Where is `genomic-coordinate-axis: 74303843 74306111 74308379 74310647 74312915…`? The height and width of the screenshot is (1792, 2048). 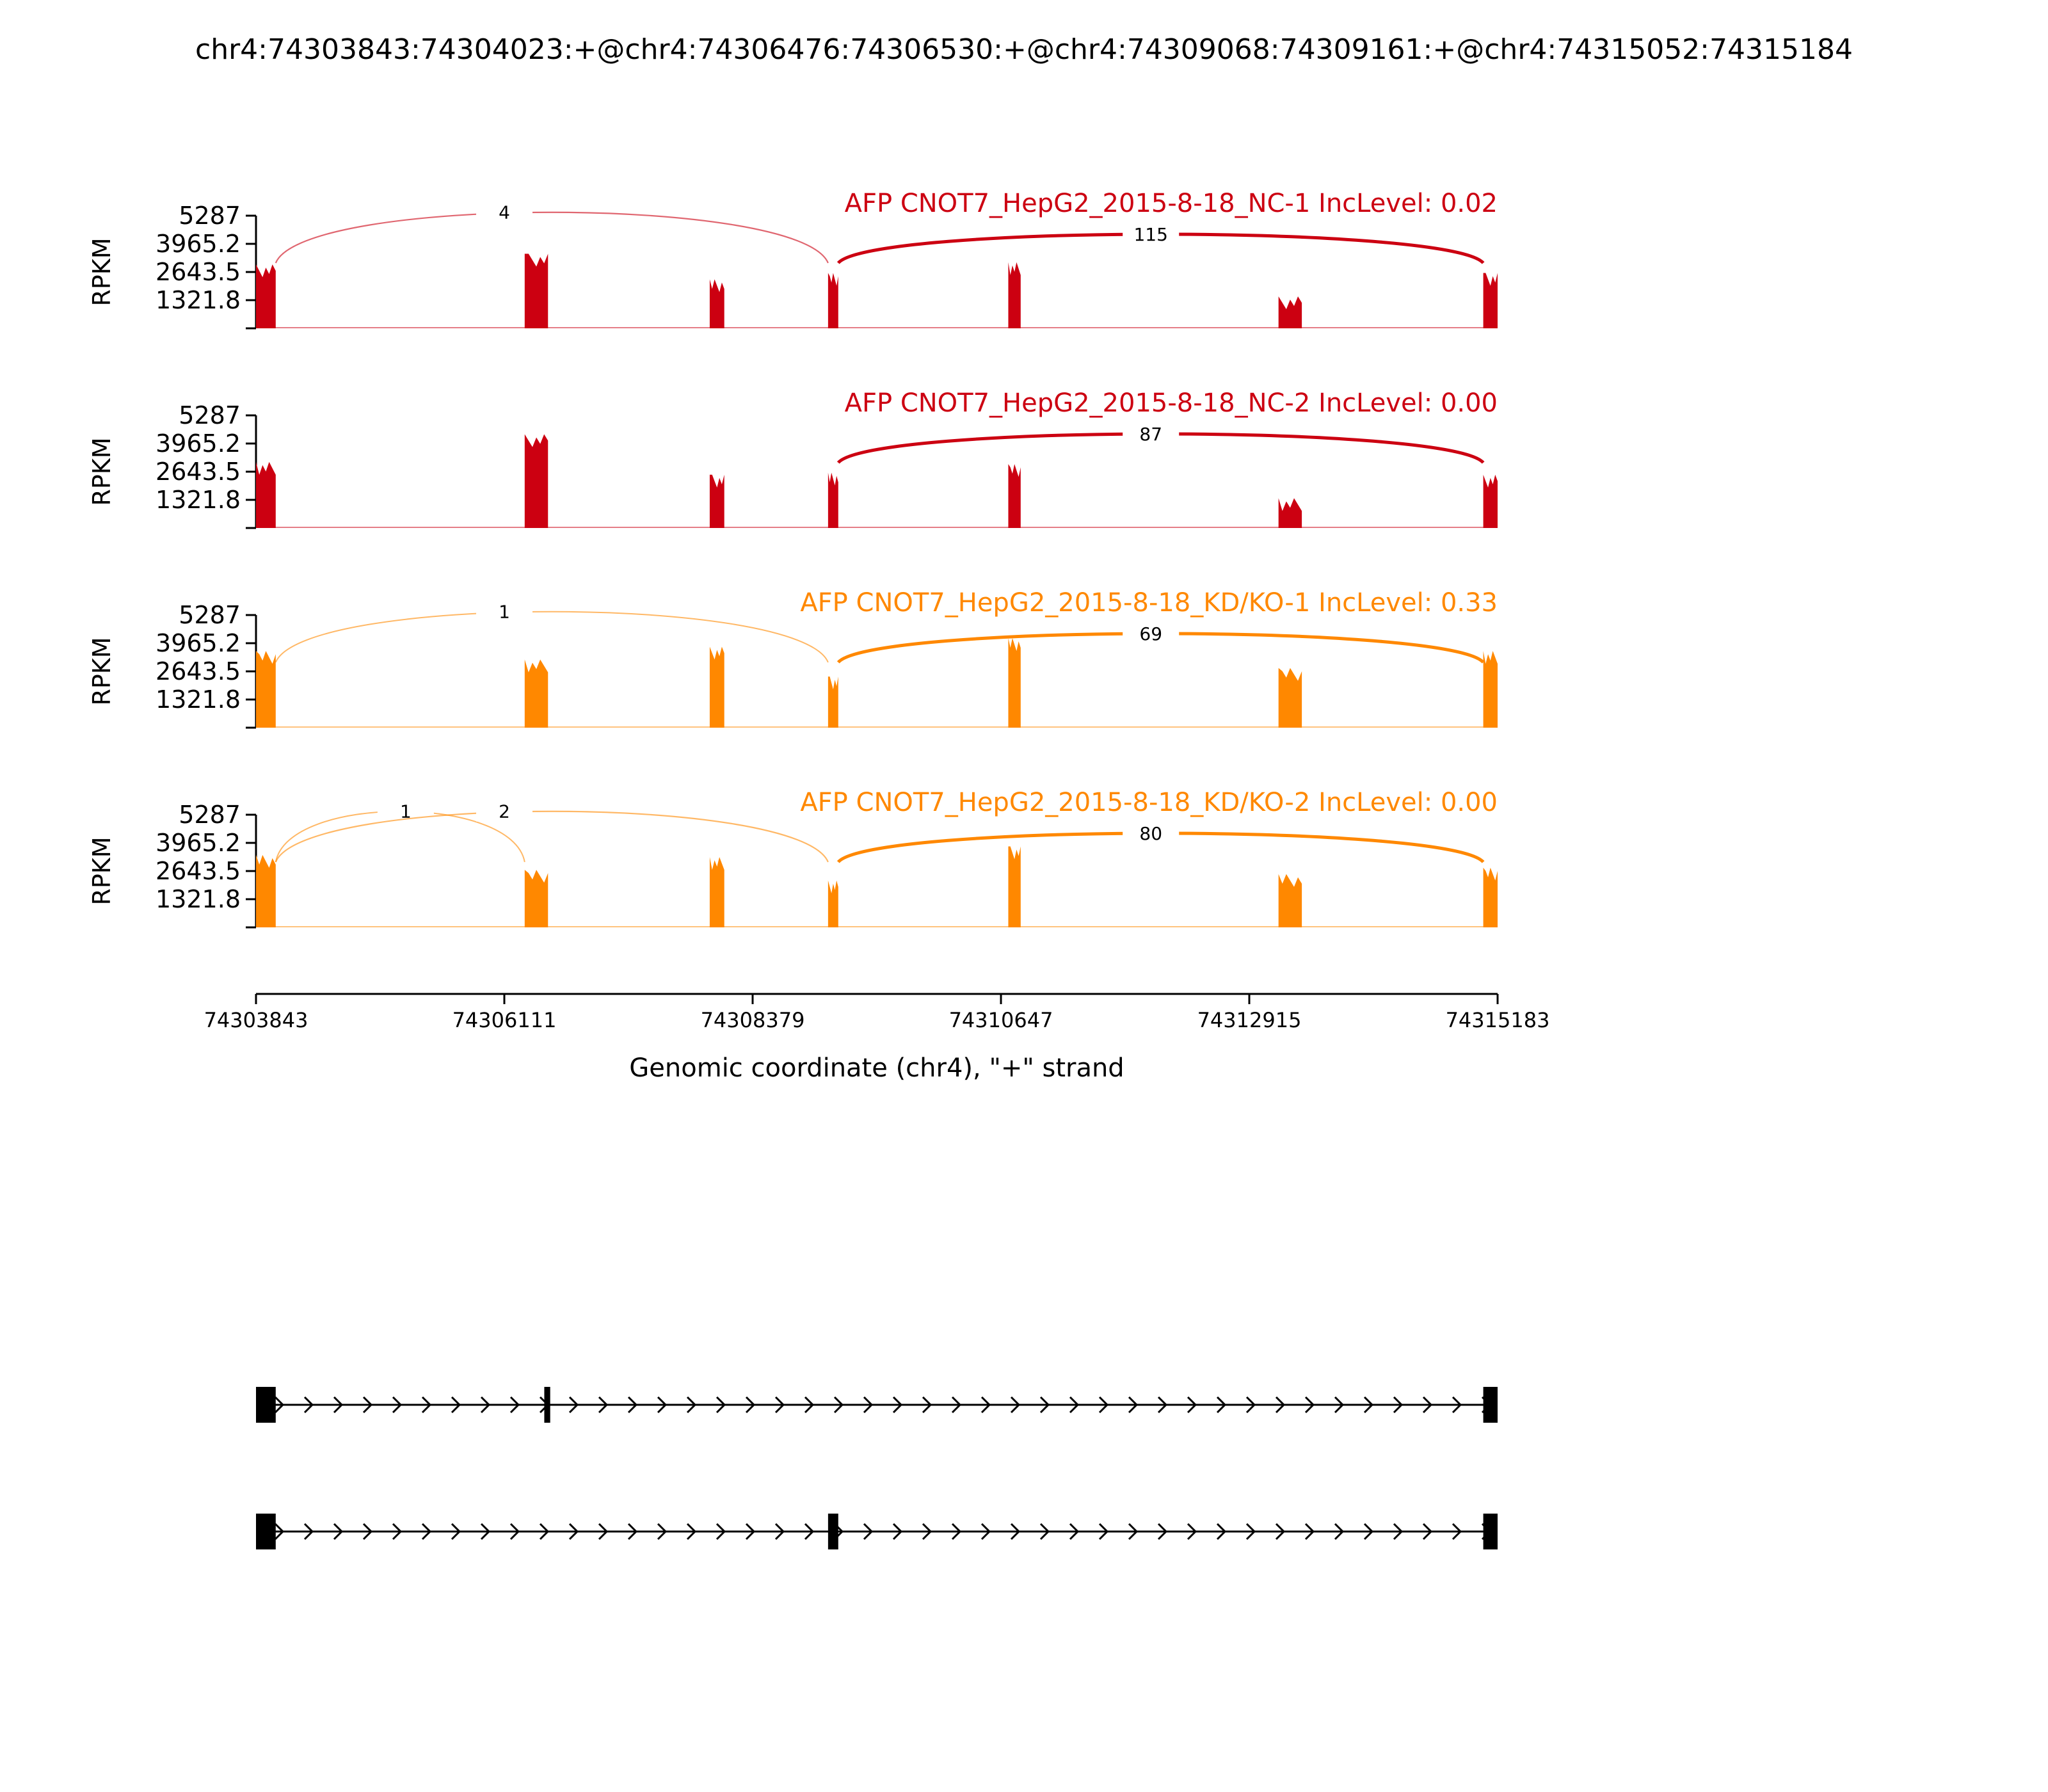 genomic-coordinate-axis: 74303843 74306111 74308379 74310647 74312915… is located at coordinates (877, 1012).